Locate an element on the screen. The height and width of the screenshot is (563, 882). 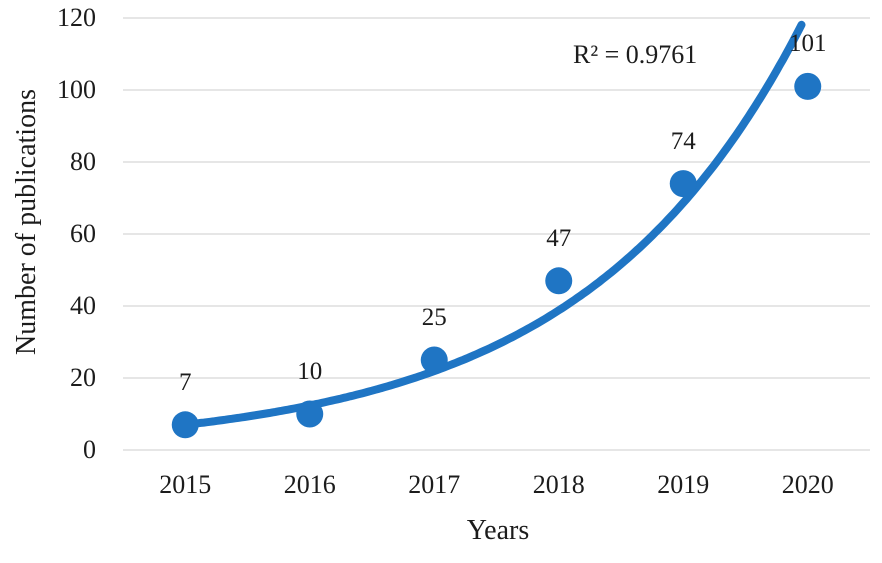
y-tick-label: 120 is located at coordinates (76, 17).